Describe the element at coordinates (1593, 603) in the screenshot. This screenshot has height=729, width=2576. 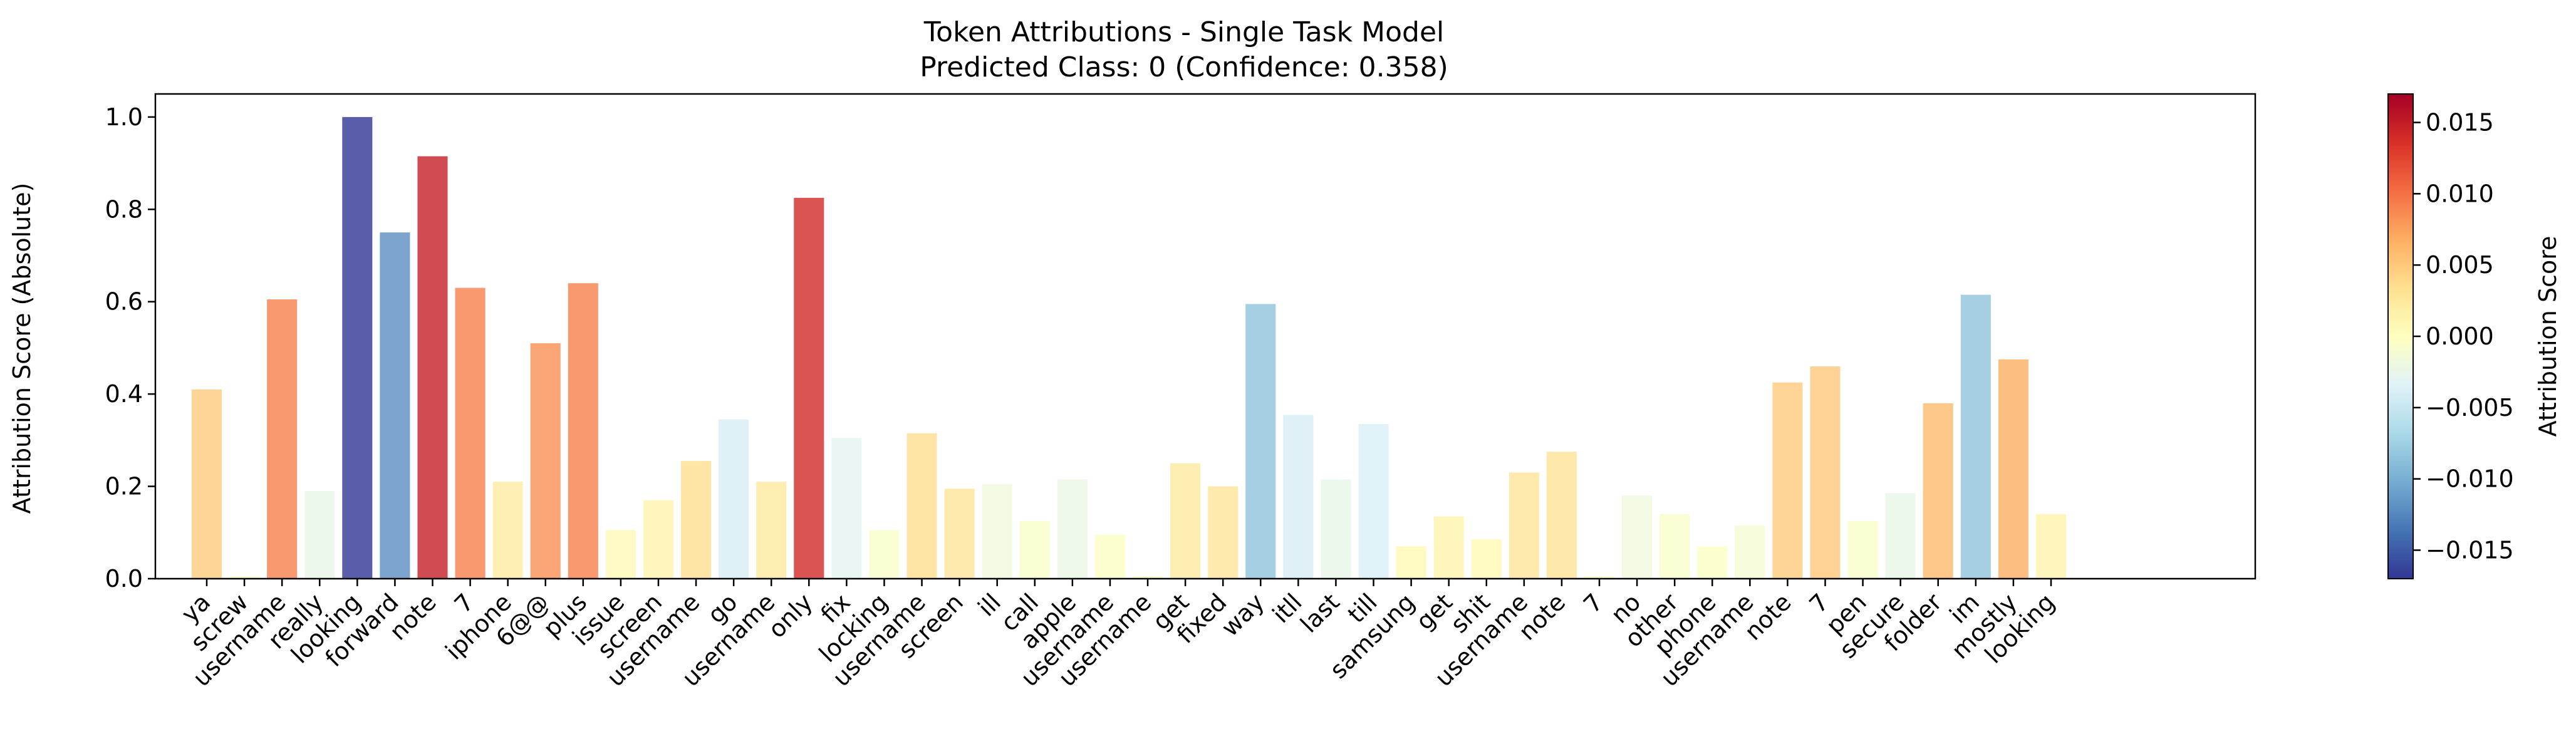
I see `x-tick-label-37: 7` at that location.